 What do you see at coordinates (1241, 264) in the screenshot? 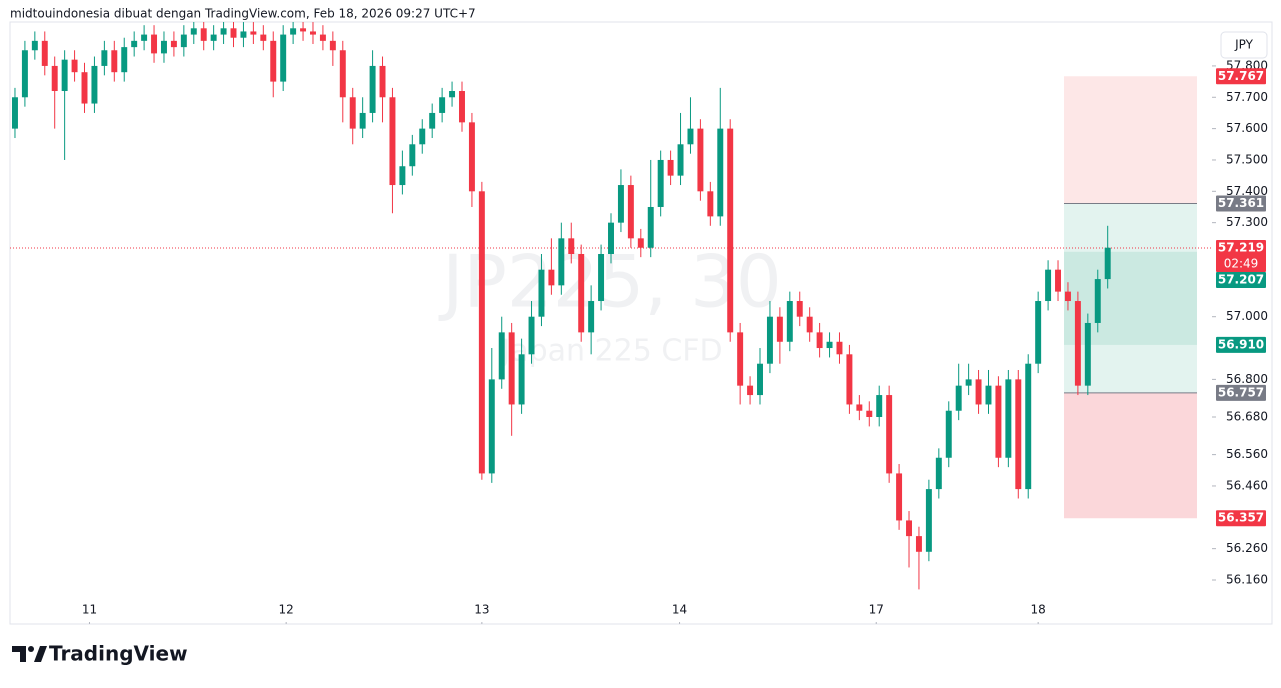
I see `price-countdown: 02:49` at bounding box center [1241, 264].